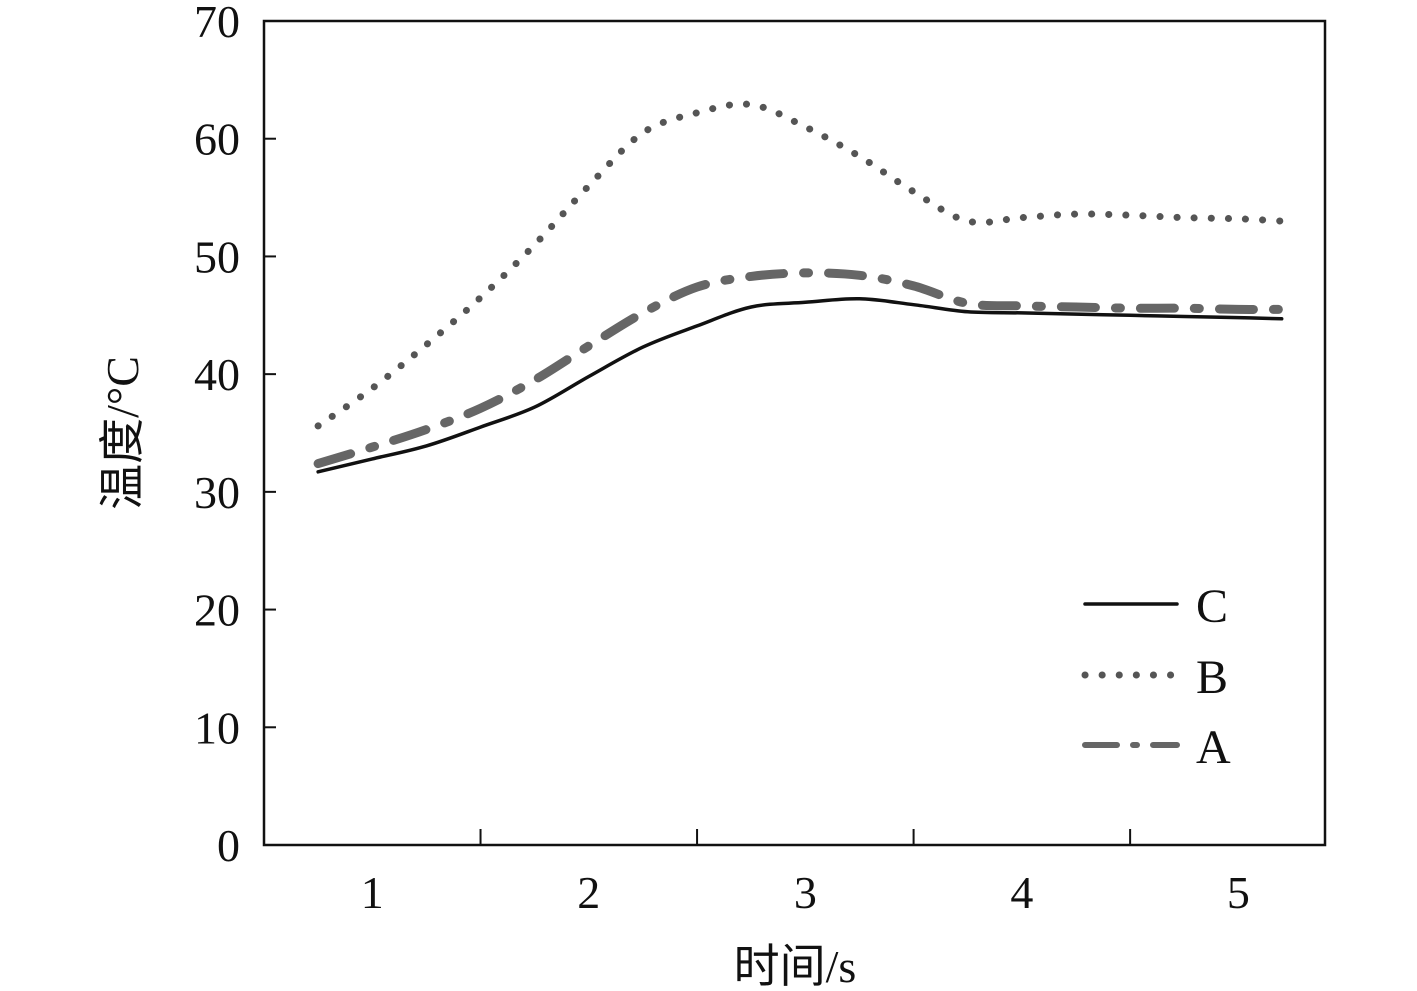  What do you see at coordinates (805, 892) in the screenshot?
I see `x-tick-label: 3` at bounding box center [805, 892].